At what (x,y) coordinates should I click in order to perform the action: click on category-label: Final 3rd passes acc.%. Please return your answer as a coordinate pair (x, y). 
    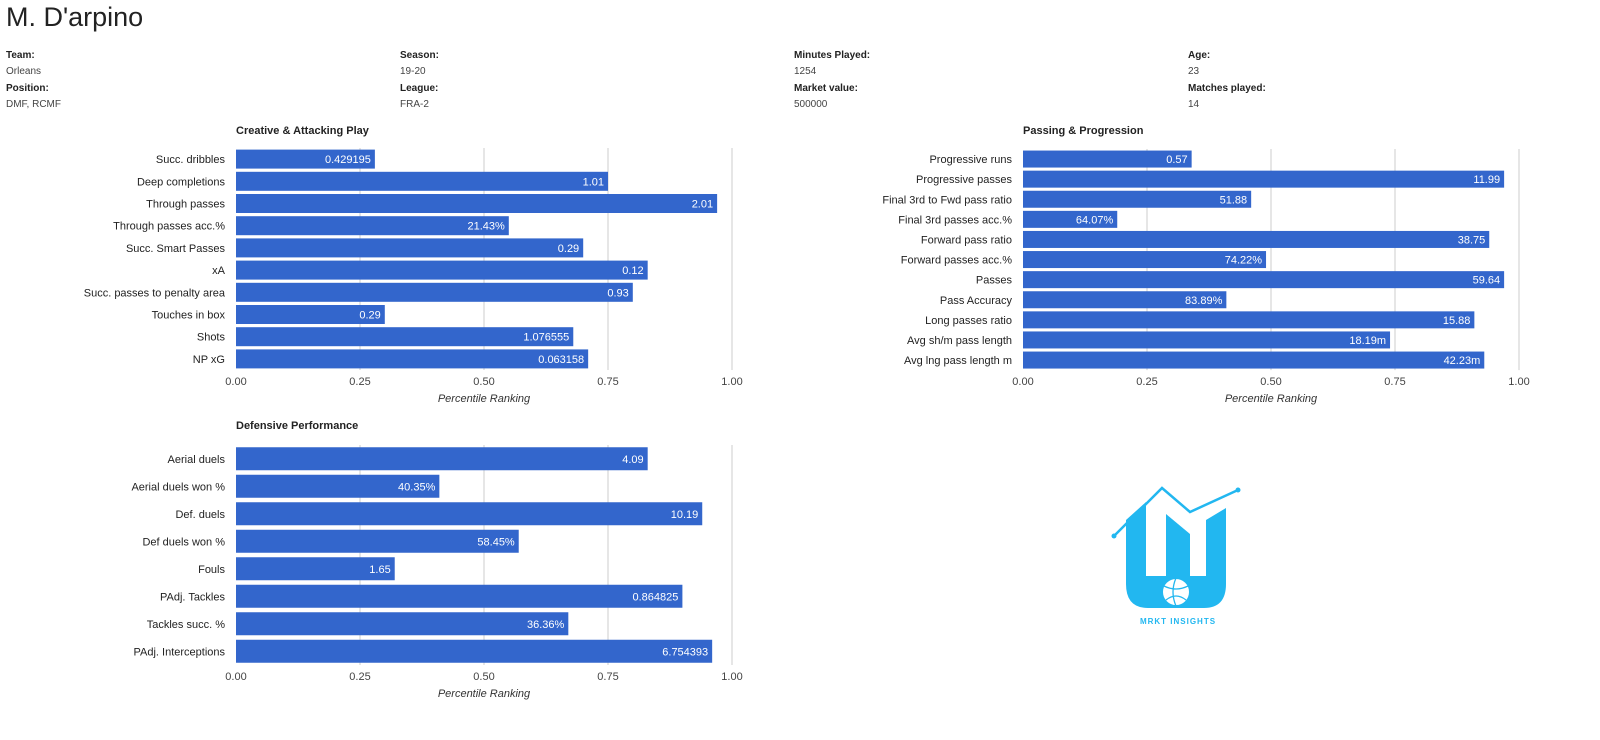
    Looking at the image, I should click on (955, 220).